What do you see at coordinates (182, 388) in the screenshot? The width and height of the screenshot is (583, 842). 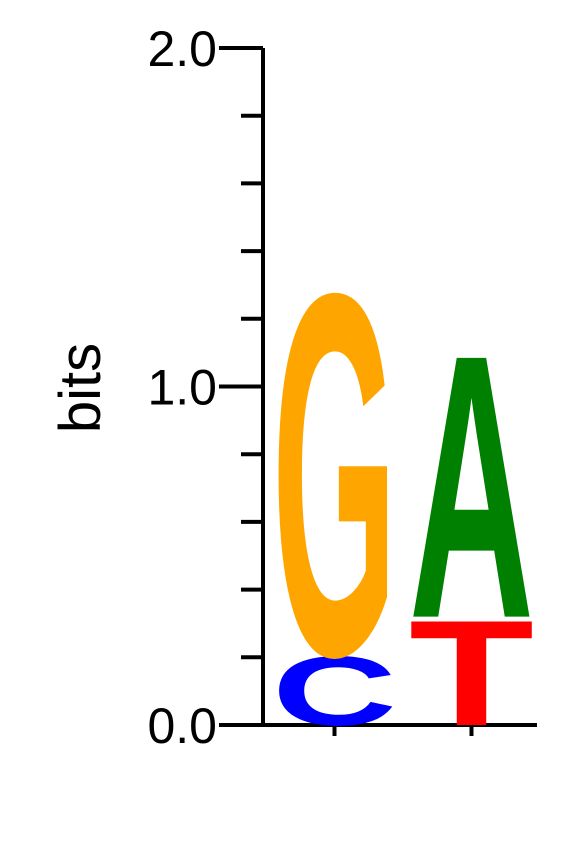 I see `y-tick-label: 1.0` at bounding box center [182, 388].